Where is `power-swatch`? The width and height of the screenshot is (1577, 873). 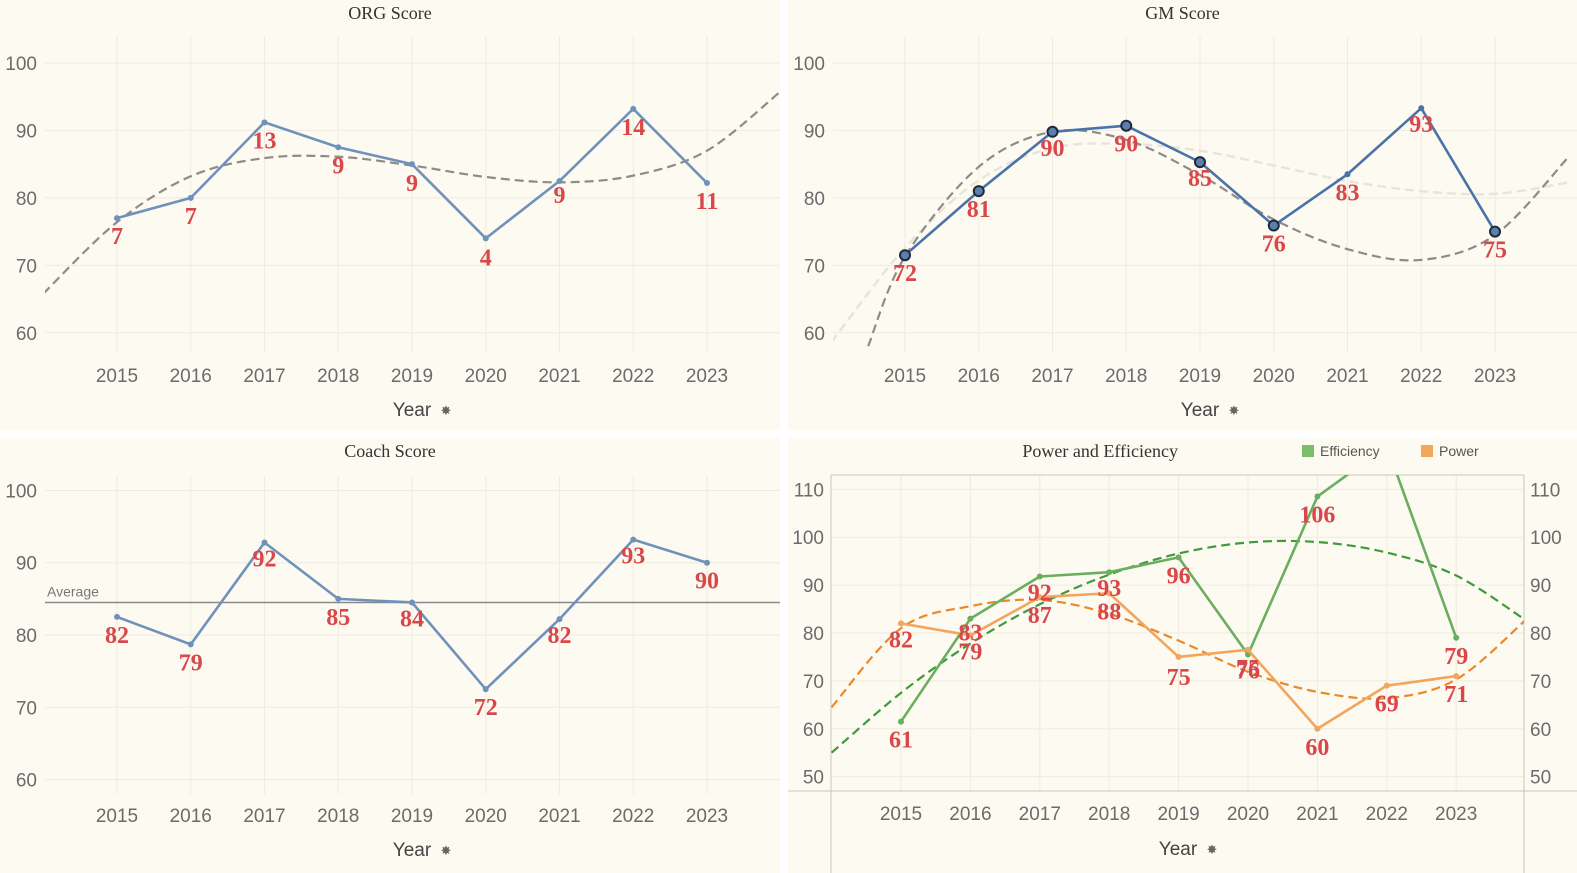
power-swatch is located at coordinates (1427, 451).